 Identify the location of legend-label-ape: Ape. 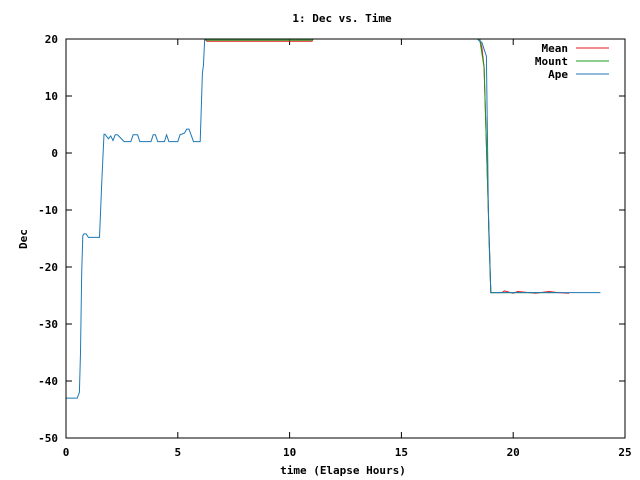
(558, 74).